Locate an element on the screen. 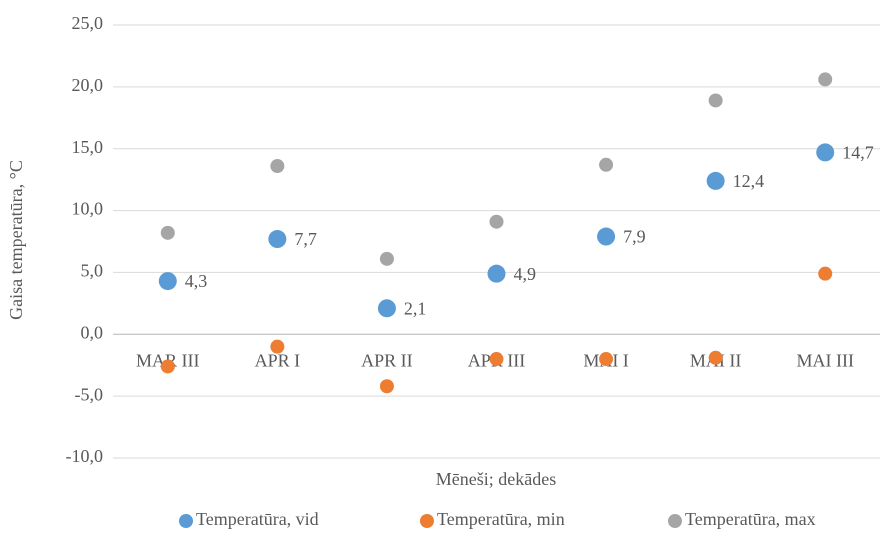 This screenshot has width=891, height=533. y-tick-label: 10,0 is located at coordinates (88, 209).